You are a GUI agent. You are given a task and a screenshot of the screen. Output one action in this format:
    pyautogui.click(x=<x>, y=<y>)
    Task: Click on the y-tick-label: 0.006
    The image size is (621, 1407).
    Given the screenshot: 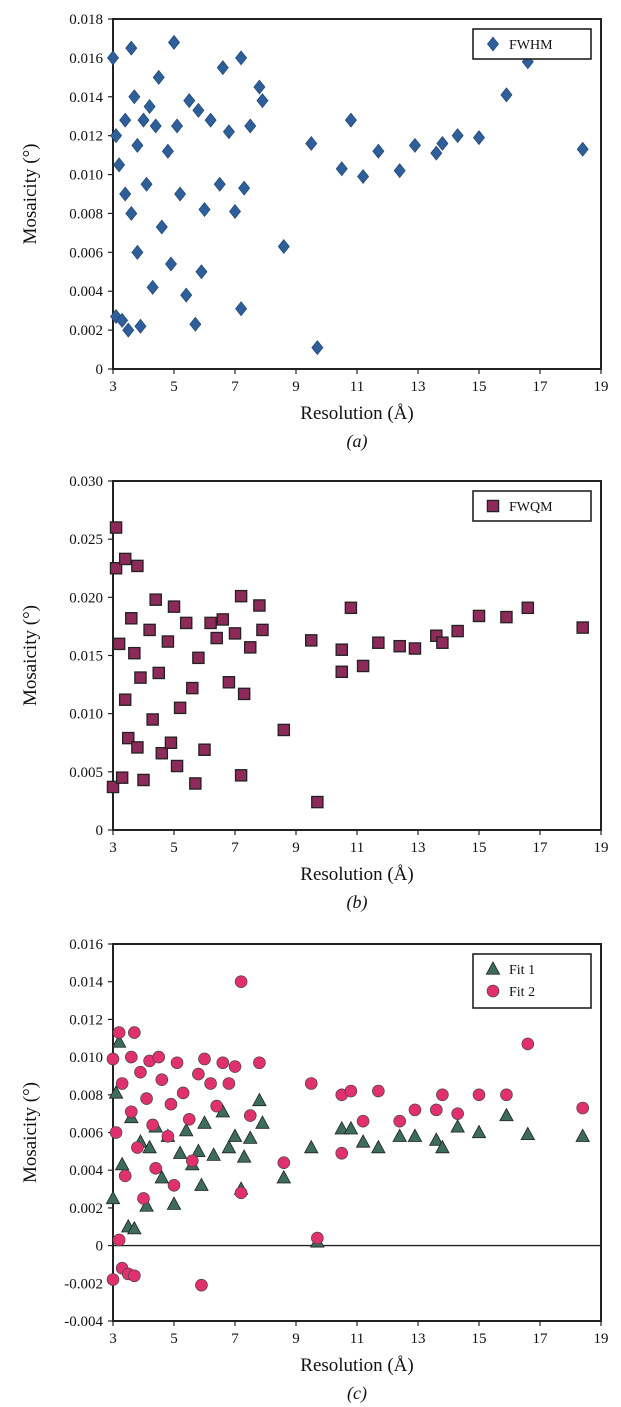 What is the action you would take?
    pyautogui.click(x=86, y=253)
    